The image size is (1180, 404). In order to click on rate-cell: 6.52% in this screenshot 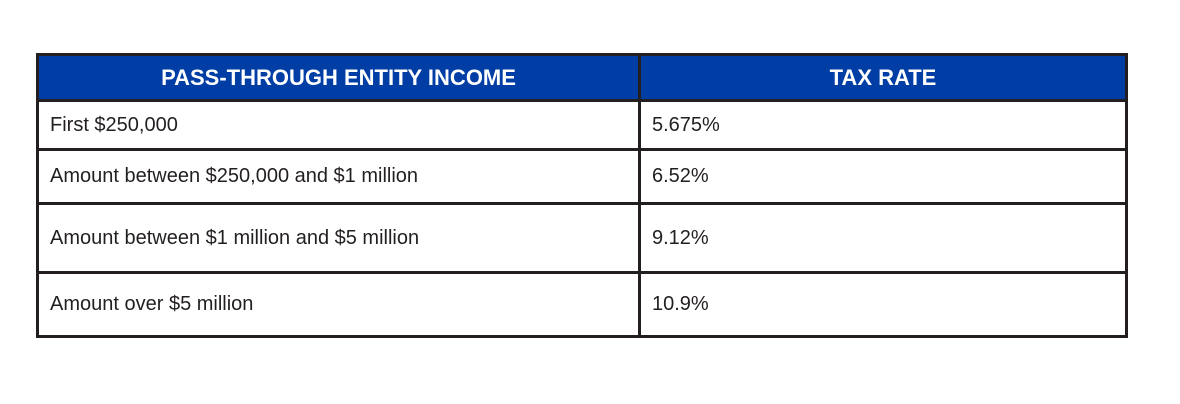, I will do `click(883, 176)`.